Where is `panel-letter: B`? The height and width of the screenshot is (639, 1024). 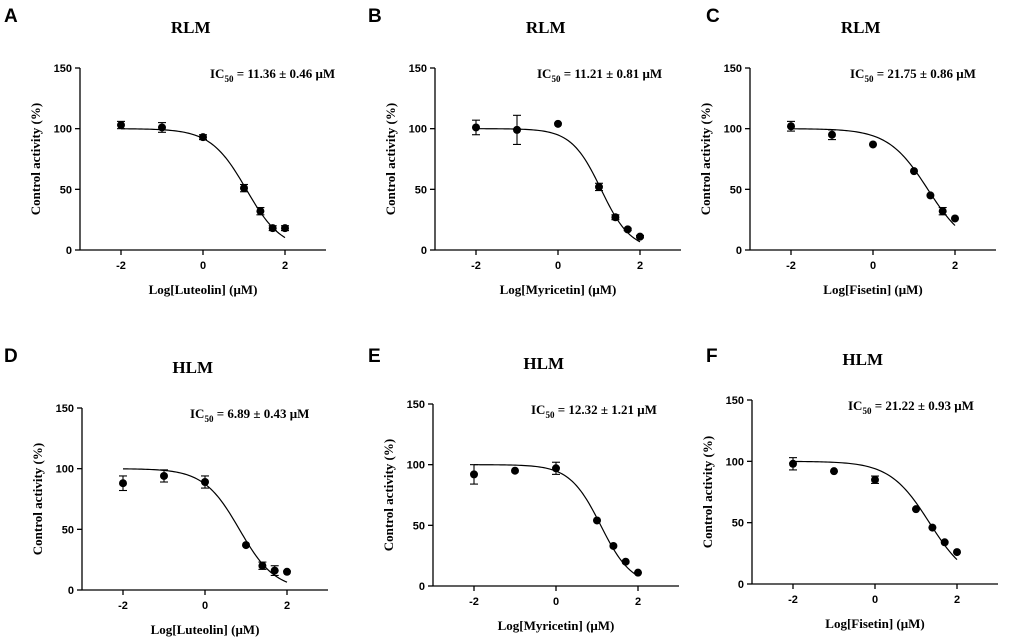
panel-letter: B is located at coordinates (375, 16).